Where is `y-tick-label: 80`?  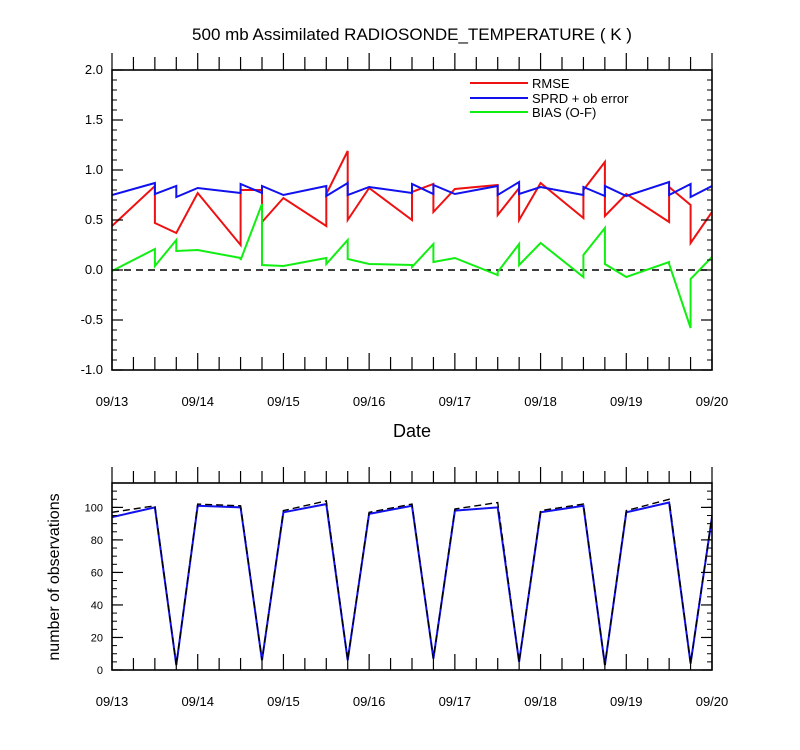 y-tick-label: 80 is located at coordinates (97, 541).